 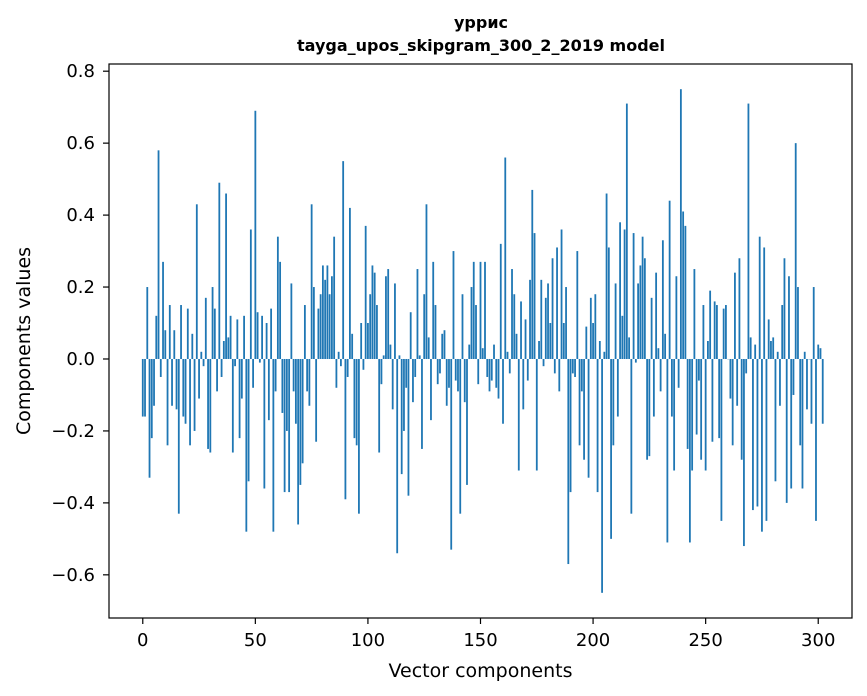 I want to click on x-tick-label: 300, so click(x=818, y=640).